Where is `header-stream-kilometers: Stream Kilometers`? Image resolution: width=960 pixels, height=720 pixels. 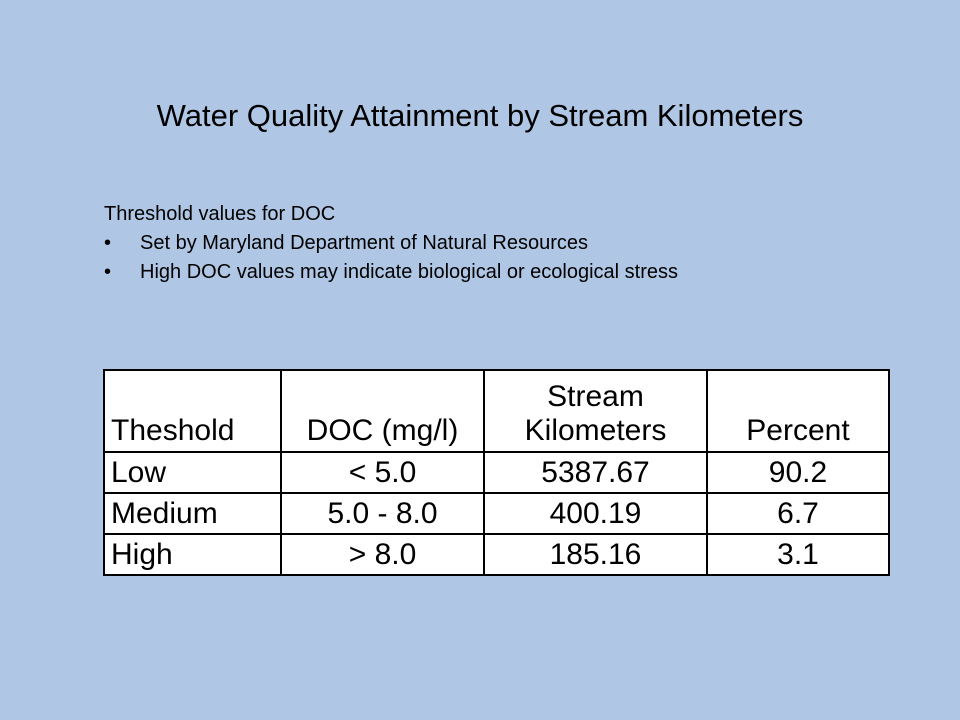
header-stream-kilometers: Stream Kilometers is located at coordinates (595, 411).